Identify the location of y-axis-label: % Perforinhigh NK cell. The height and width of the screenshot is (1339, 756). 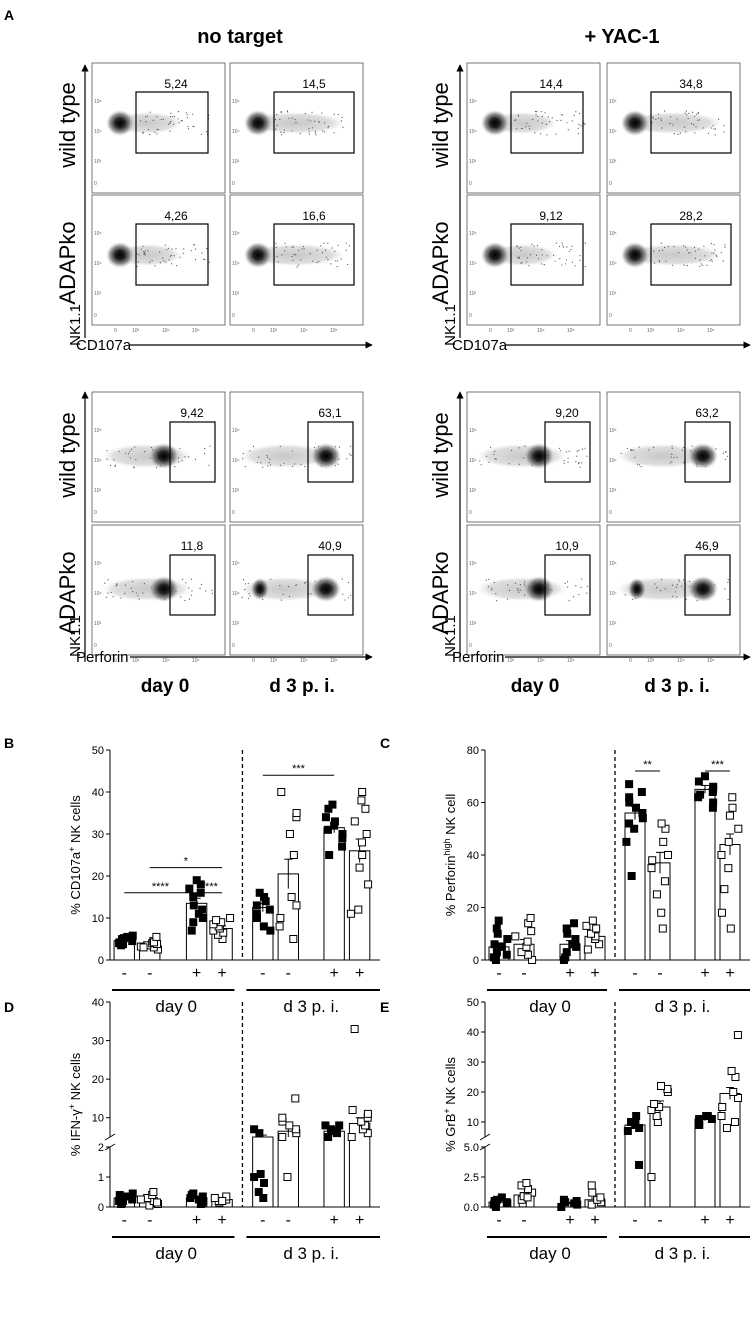
(450, 855).